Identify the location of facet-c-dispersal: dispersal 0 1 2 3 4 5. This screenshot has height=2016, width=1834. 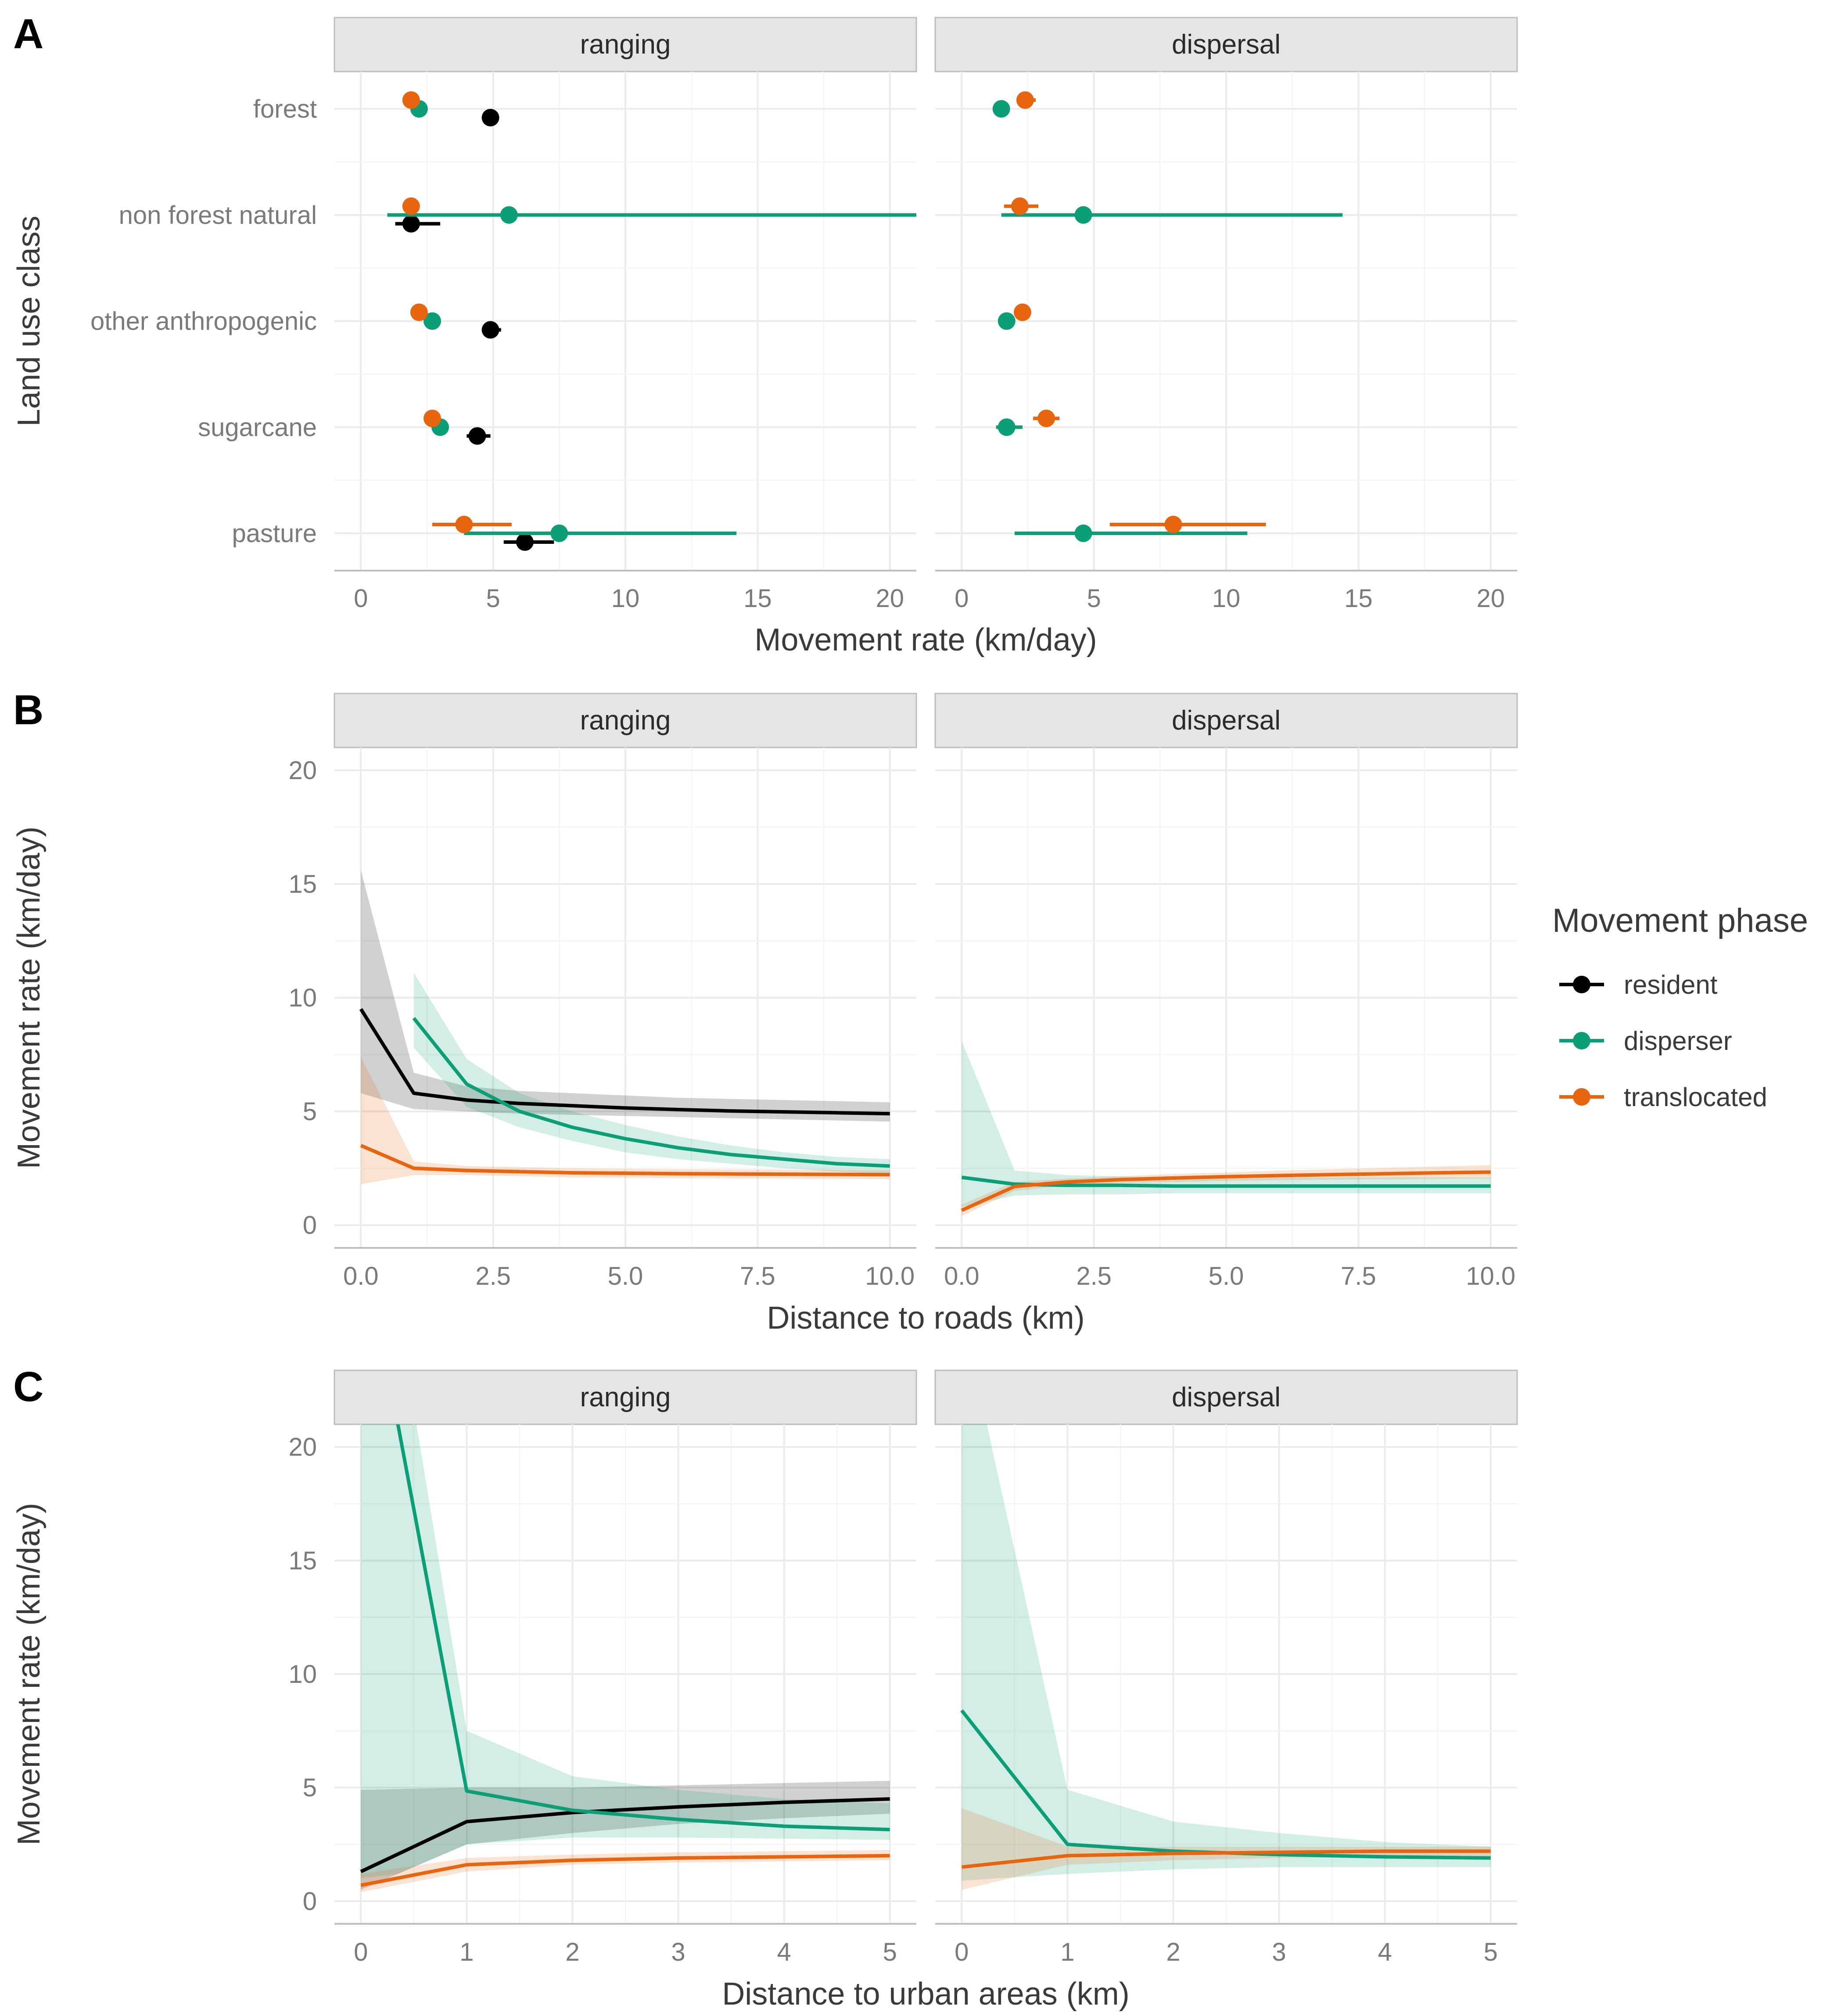
(1226, 1667).